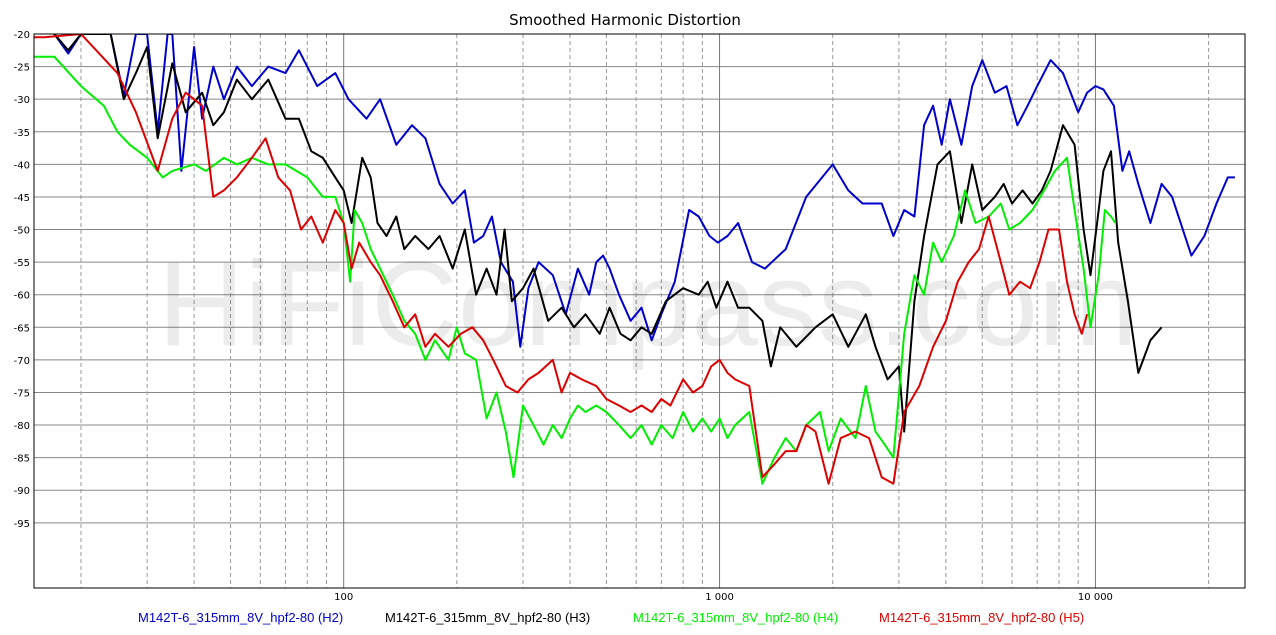  What do you see at coordinates (22, 296) in the screenshot?
I see `y-tick-label: -60` at bounding box center [22, 296].